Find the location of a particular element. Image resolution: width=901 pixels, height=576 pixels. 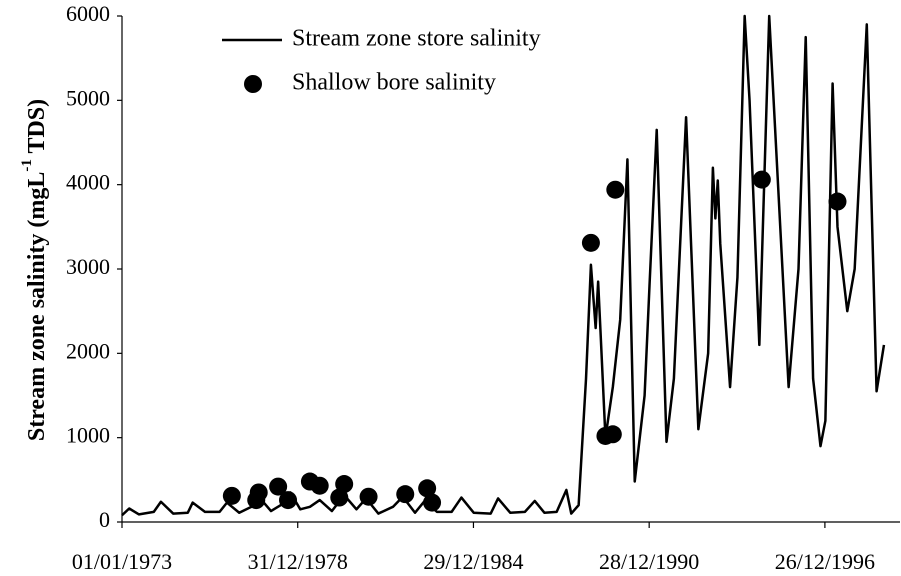

legend-label: Shallow bore salinity is located at coordinates (394, 83).